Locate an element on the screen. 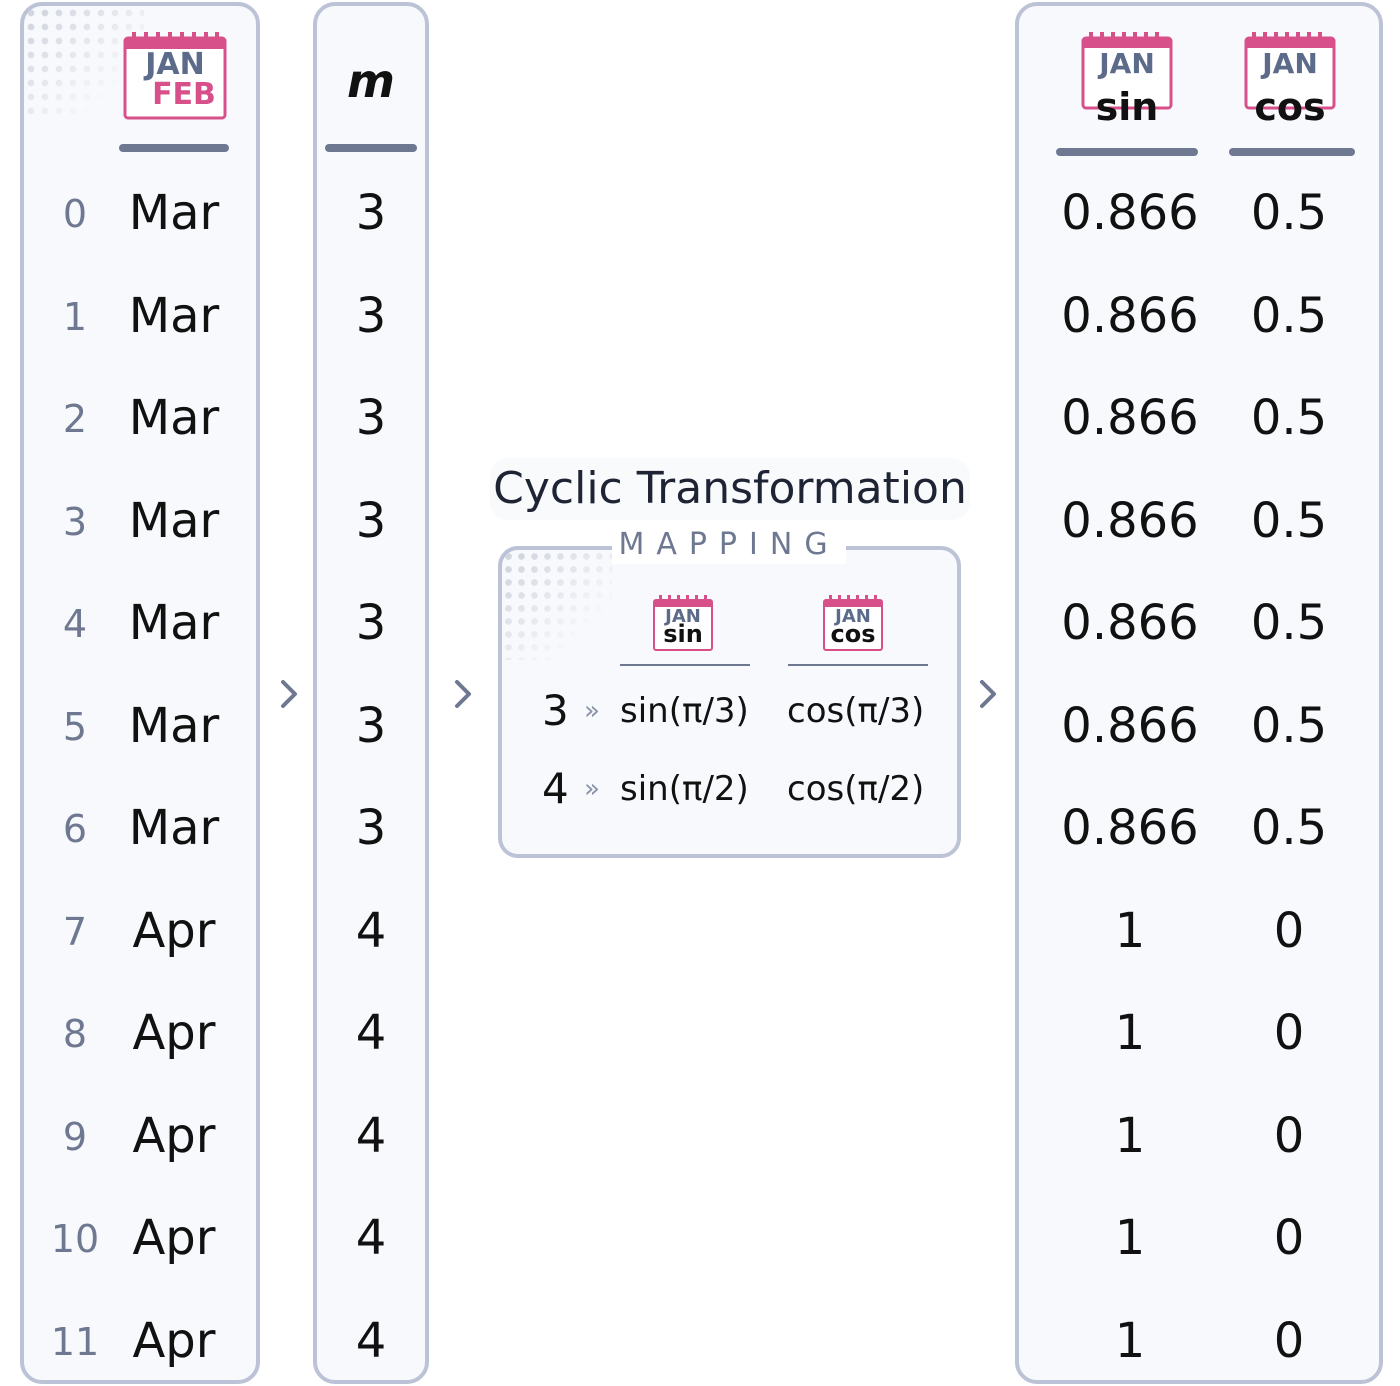 The width and height of the screenshot is (1400, 1386). dot-pattern is located at coordinates (557, 605).